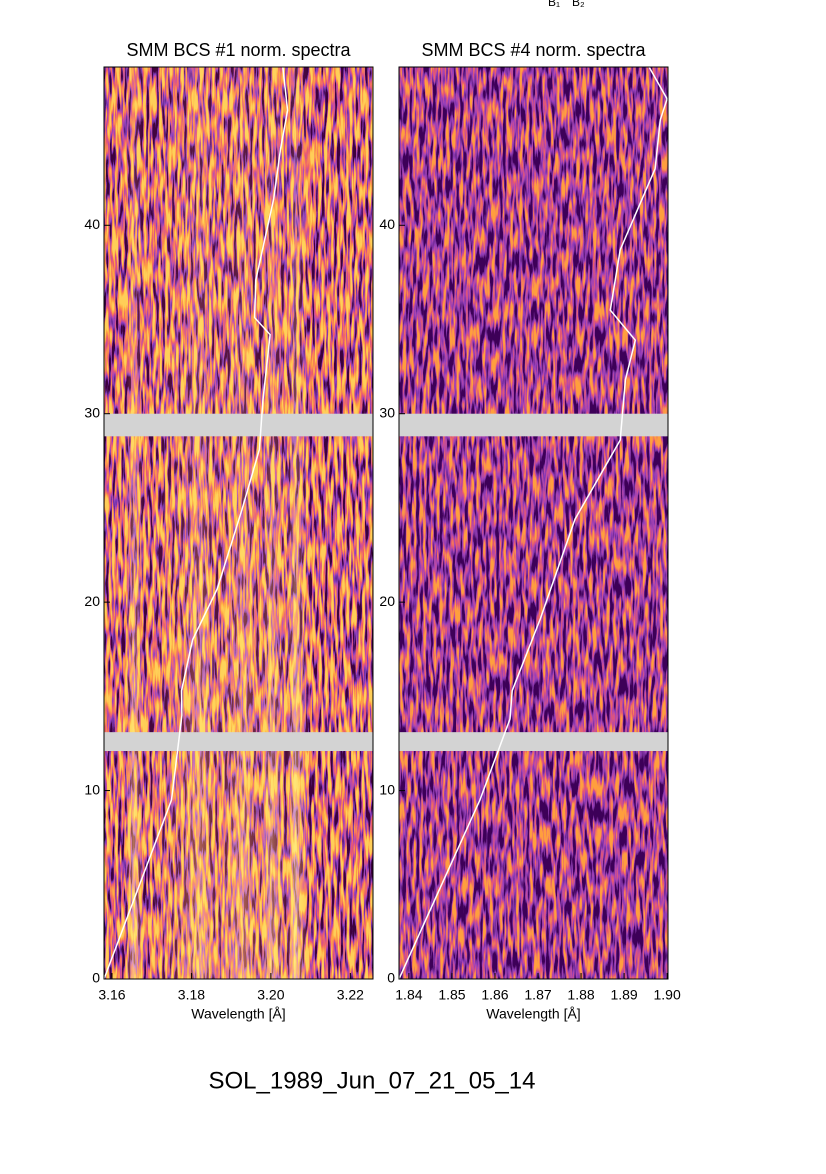 The width and height of the screenshot is (826, 1174). I want to click on x-tick-label: 3.20, so click(270, 995).